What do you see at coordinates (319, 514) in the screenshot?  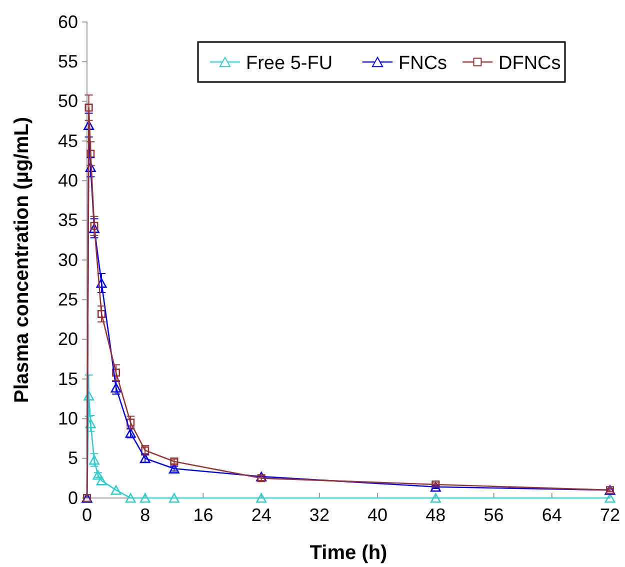 I see `x-tick-label: 32` at bounding box center [319, 514].